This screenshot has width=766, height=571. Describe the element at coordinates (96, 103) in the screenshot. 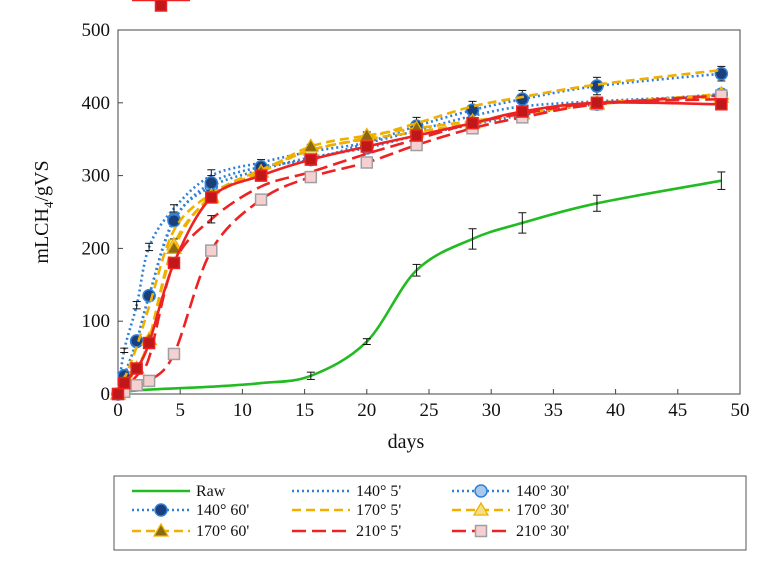

I see `y-tick-label: 400` at that location.